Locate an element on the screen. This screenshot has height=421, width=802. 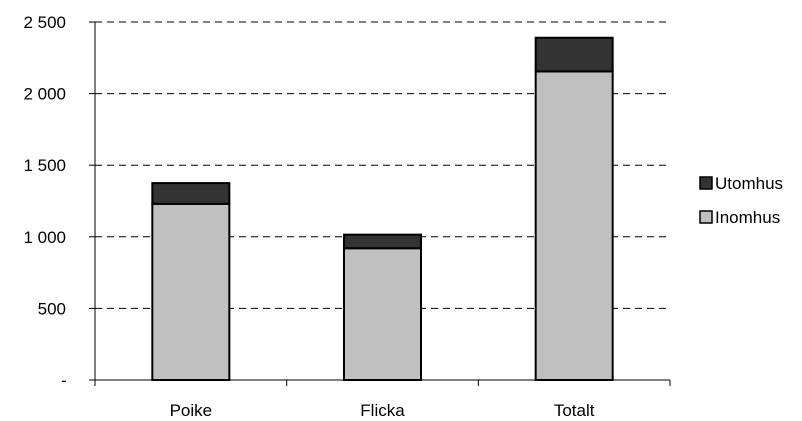
y-tick-label: 2 500 is located at coordinates (44, 22).